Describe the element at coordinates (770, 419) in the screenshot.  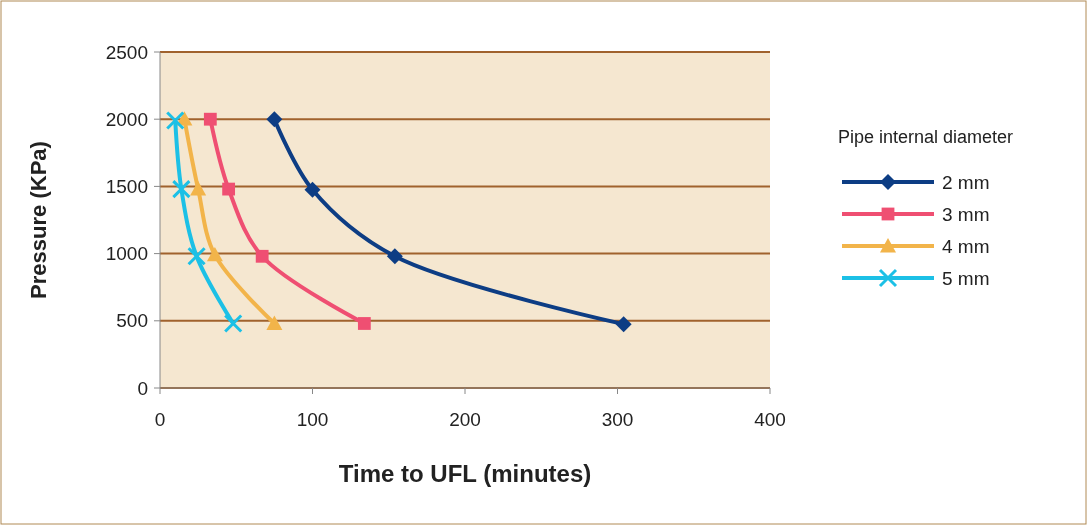
I see `x-tick-label: 400` at that location.